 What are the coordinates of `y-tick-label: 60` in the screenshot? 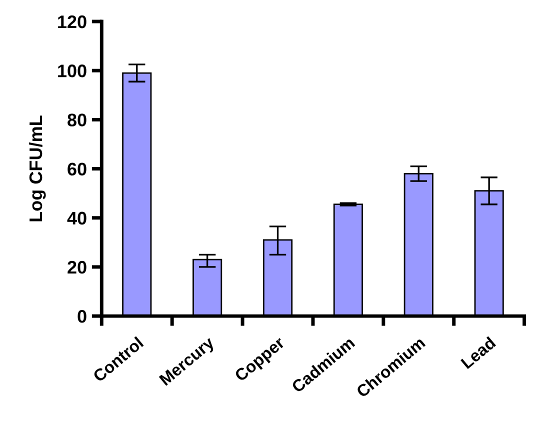 It's located at (77, 169).